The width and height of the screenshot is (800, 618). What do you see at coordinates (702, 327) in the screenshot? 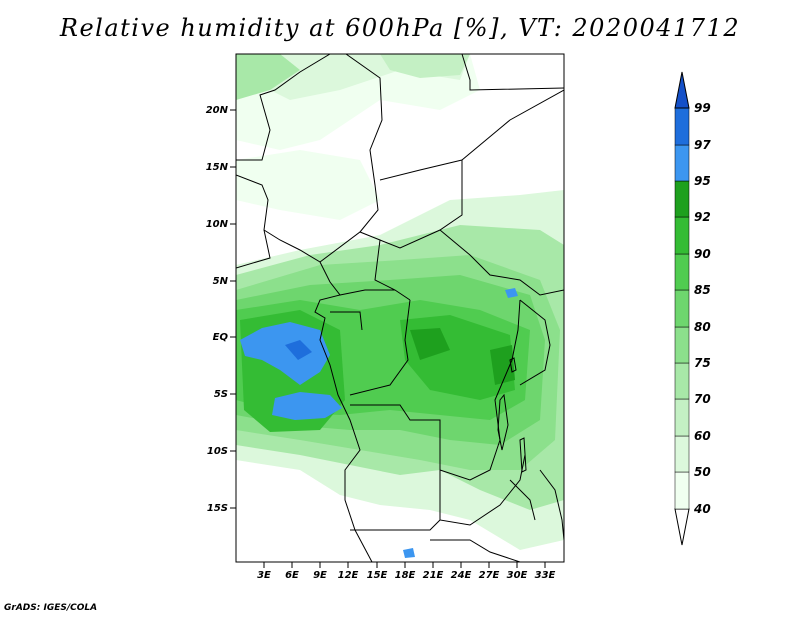
I see `colorbar-label: 80` at bounding box center [702, 327].